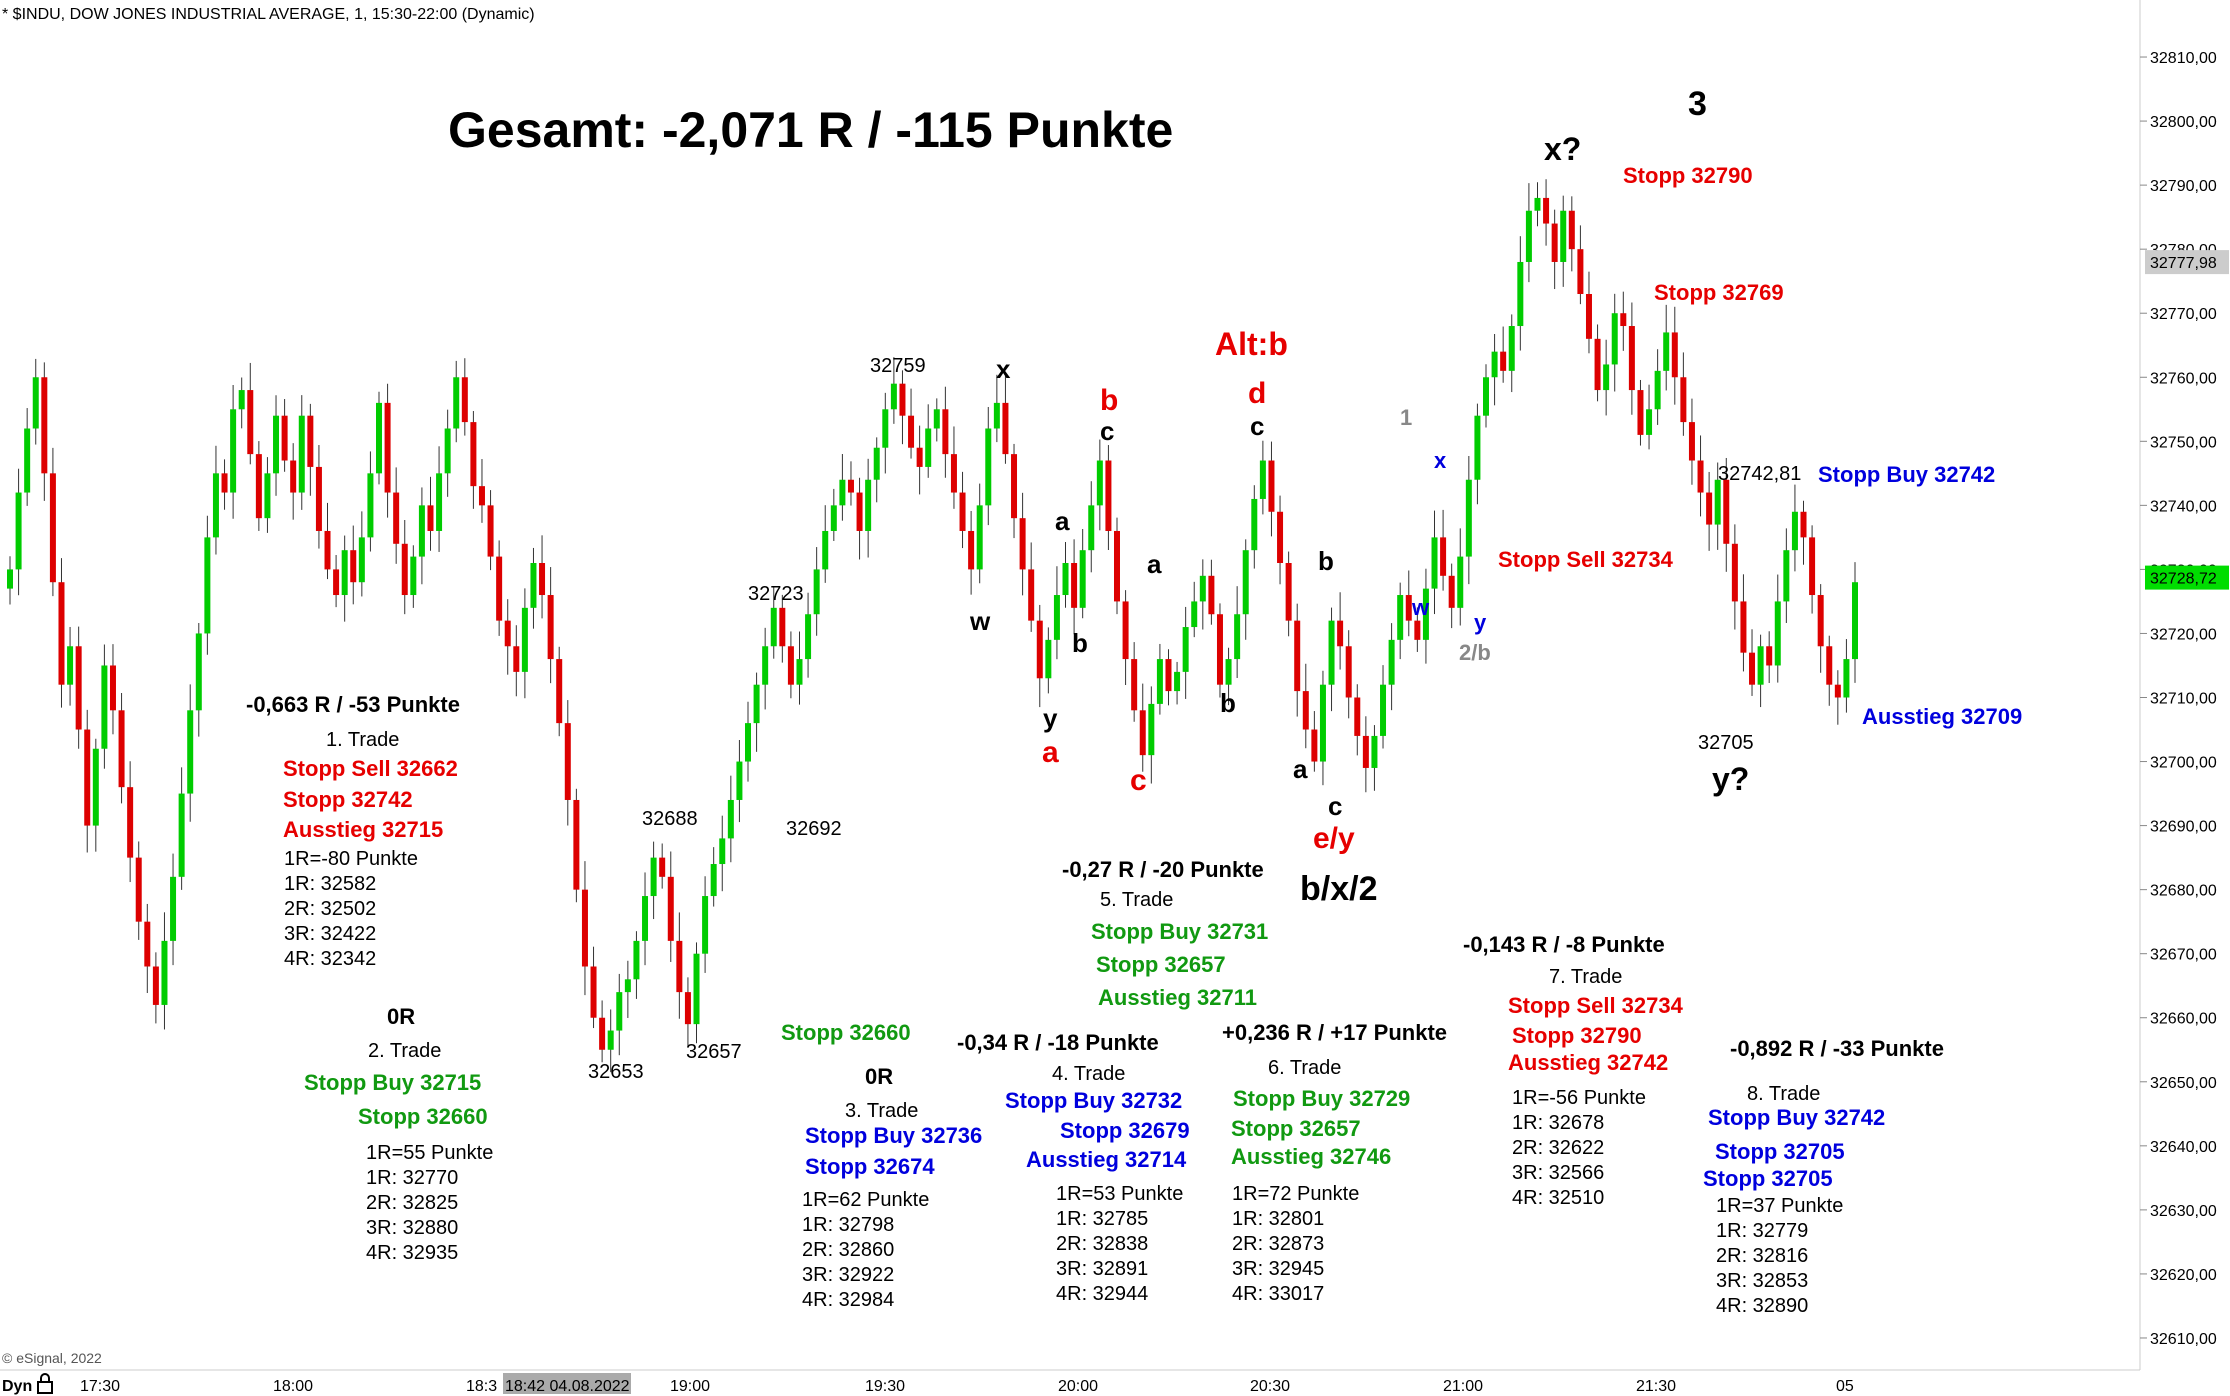  Describe the element at coordinates (848, 1275) in the screenshot. I see `trade-target: 3R: 32922` at that location.